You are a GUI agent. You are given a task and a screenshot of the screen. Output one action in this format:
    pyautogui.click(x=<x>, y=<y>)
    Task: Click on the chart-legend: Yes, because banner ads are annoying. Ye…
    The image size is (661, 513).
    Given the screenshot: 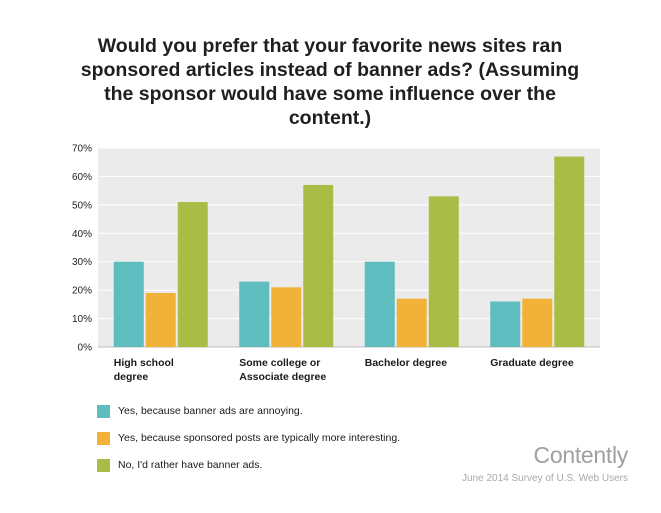 What is the action you would take?
    pyautogui.click(x=248, y=444)
    